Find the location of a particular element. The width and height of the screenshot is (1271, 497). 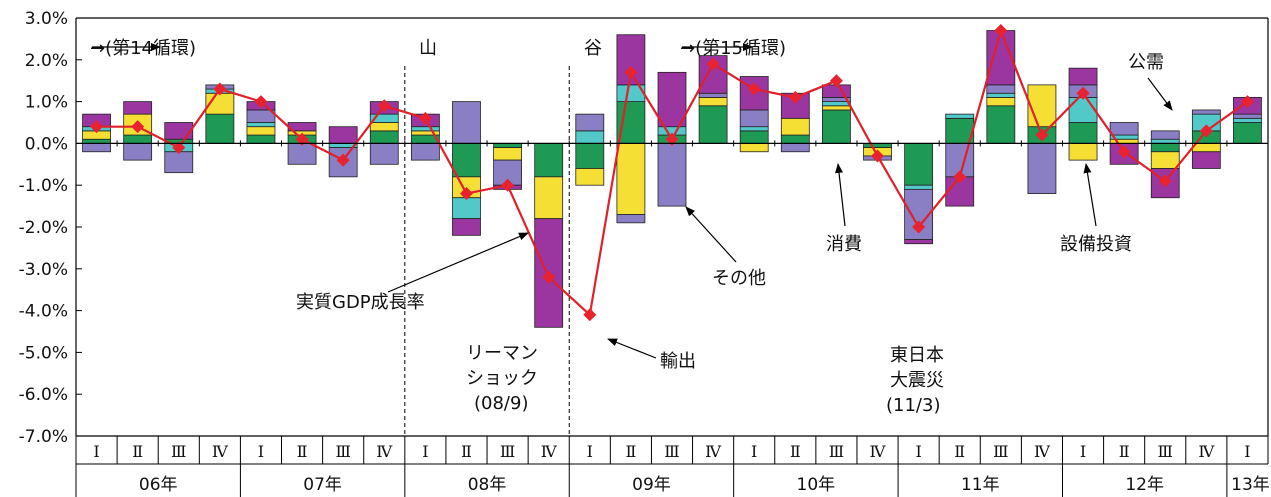

cycle14-label: →(第14循環) is located at coordinates (143, 48).